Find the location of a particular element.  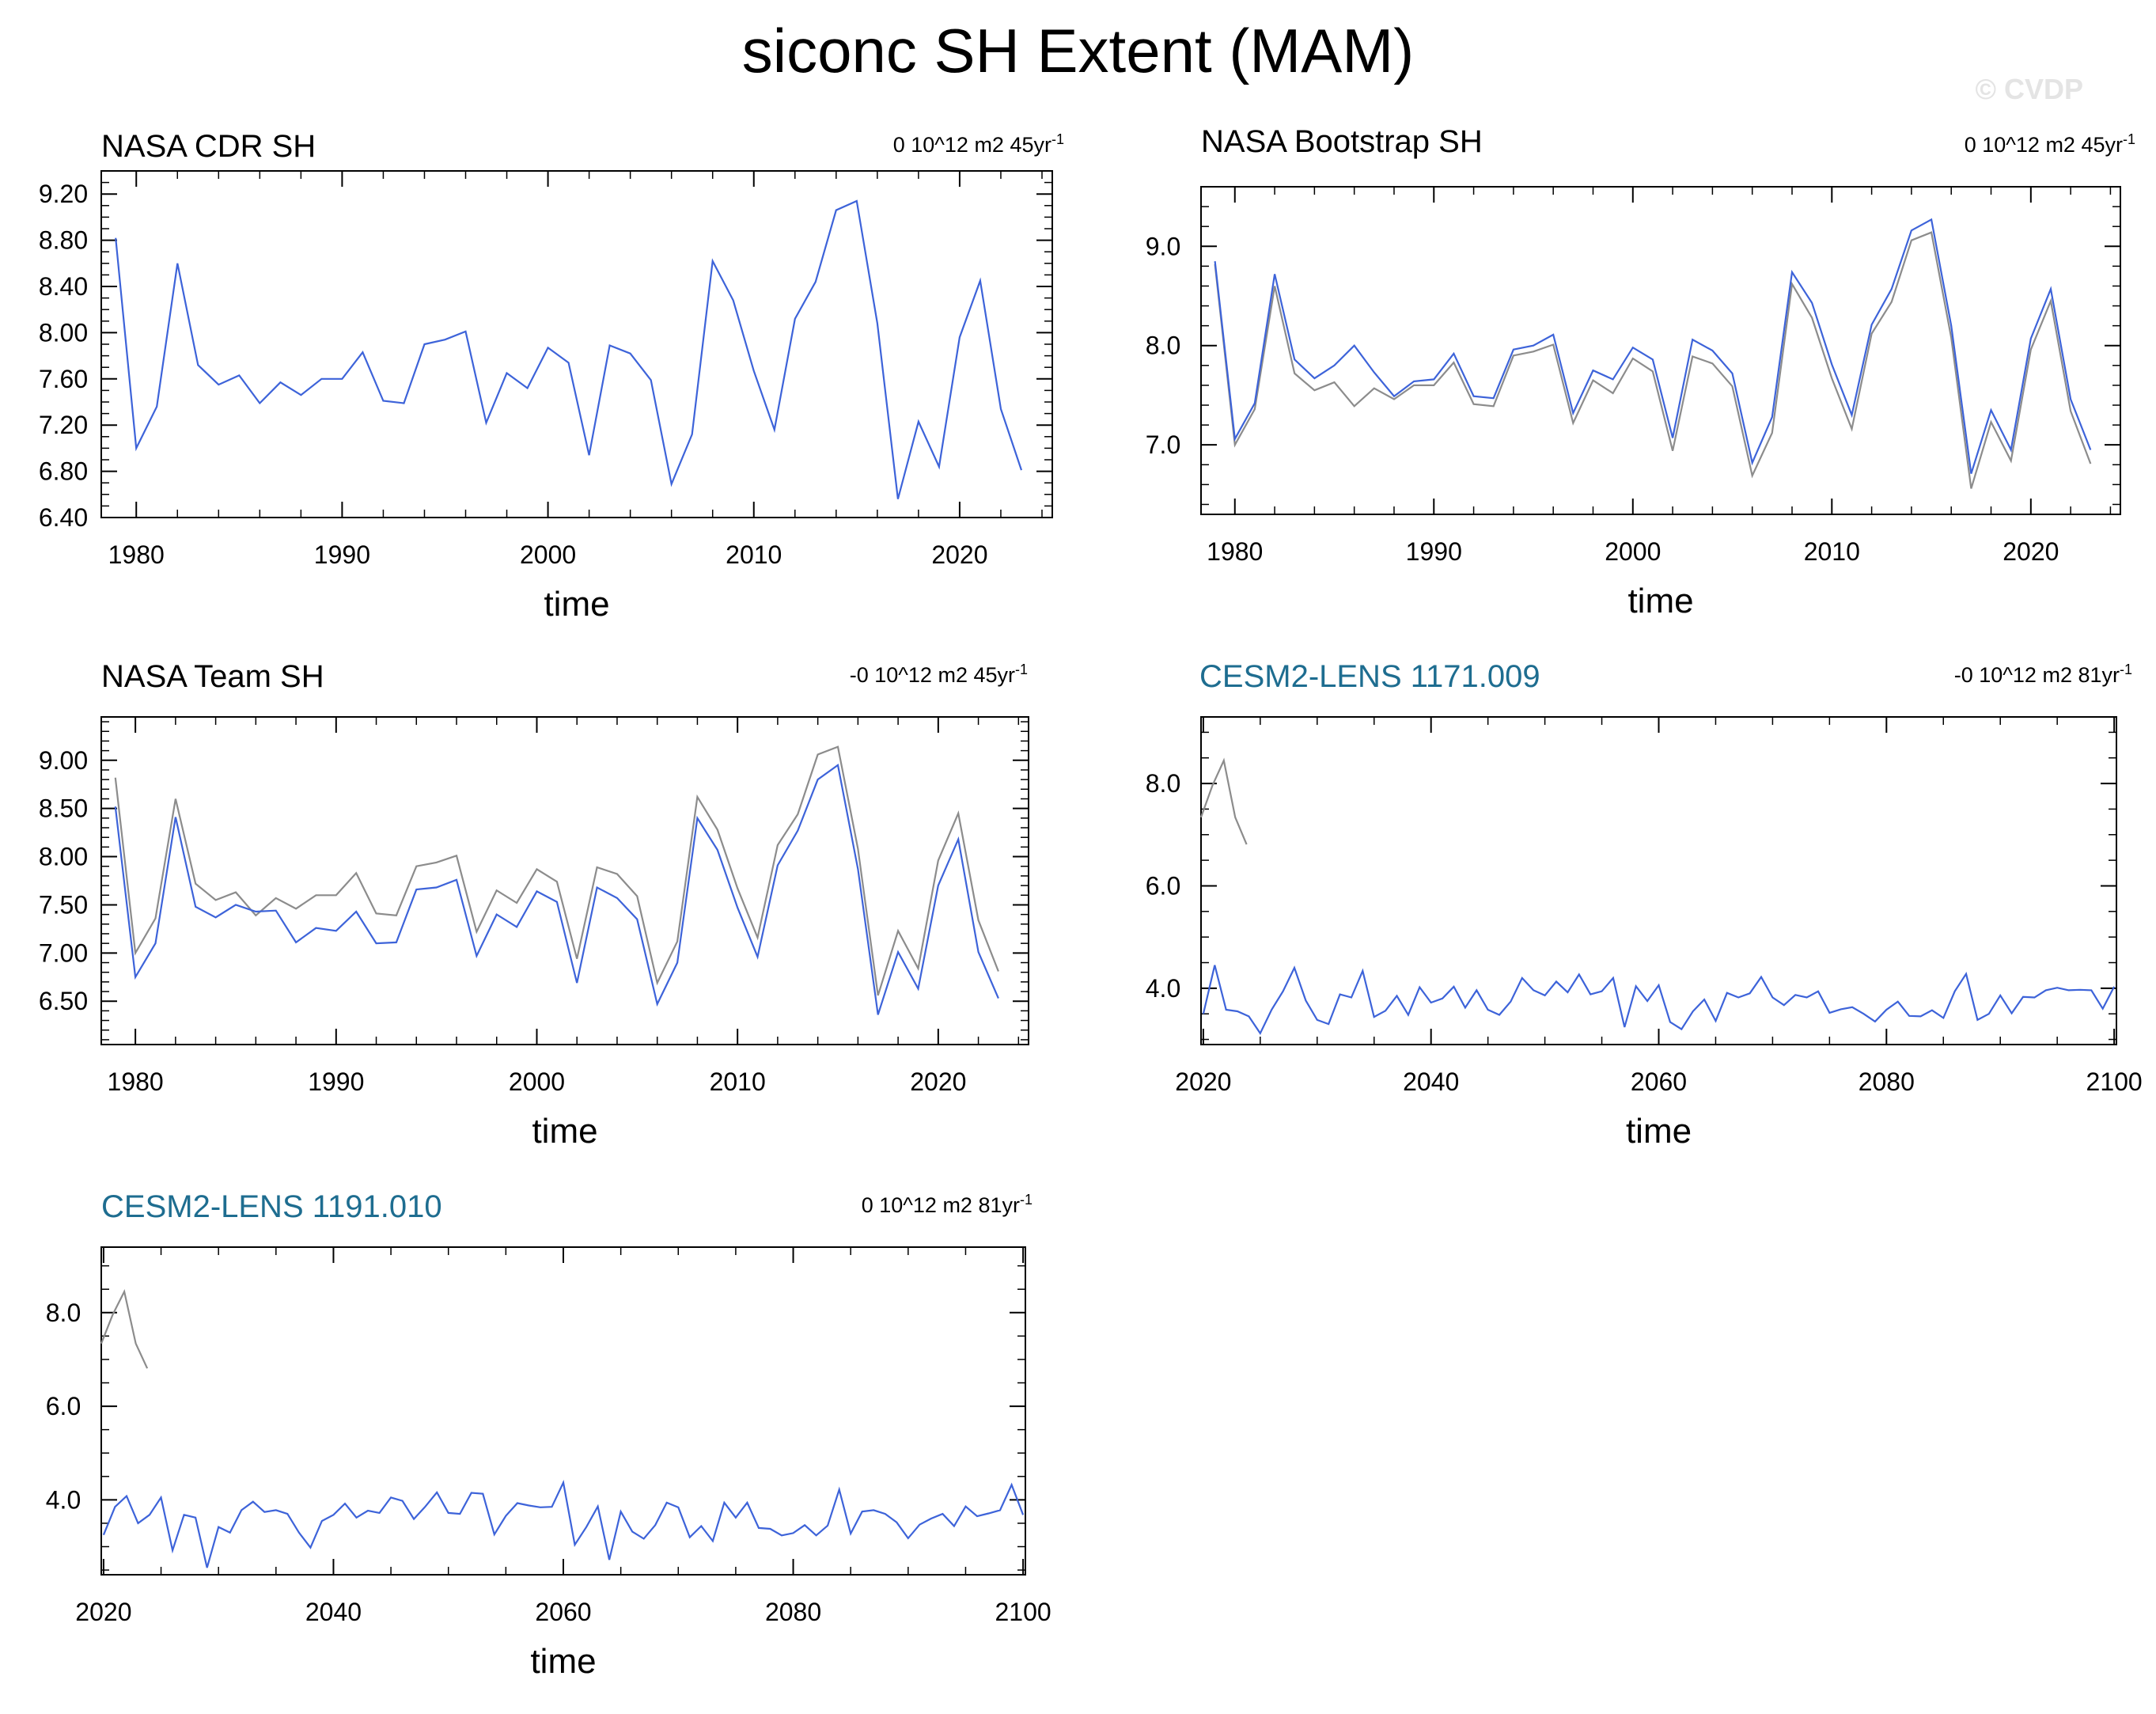

panel-title: CESM2-LENS 1171.009 is located at coordinates (1369, 676).